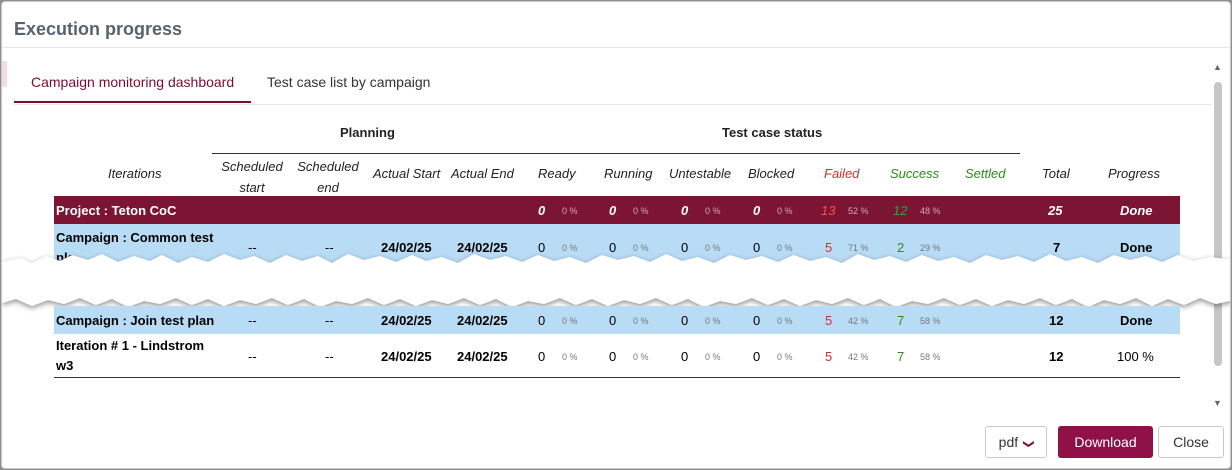 This screenshot has height=470, width=1232. What do you see at coordinates (930, 248) in the screenshot?
I see `success-percent: 29 %` at bounding box center [930, 248].